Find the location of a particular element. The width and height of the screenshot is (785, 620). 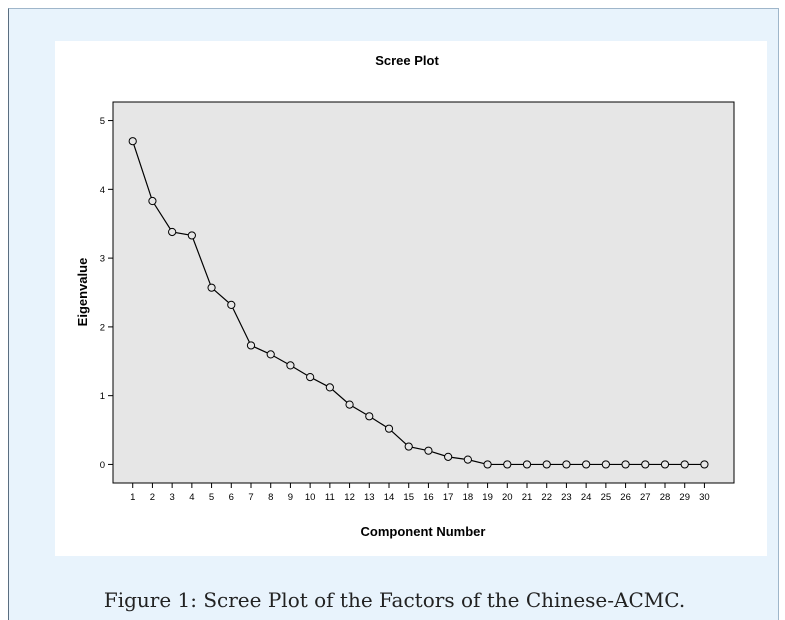

y-tick-label: 1 is located at coordinates (102, 396).